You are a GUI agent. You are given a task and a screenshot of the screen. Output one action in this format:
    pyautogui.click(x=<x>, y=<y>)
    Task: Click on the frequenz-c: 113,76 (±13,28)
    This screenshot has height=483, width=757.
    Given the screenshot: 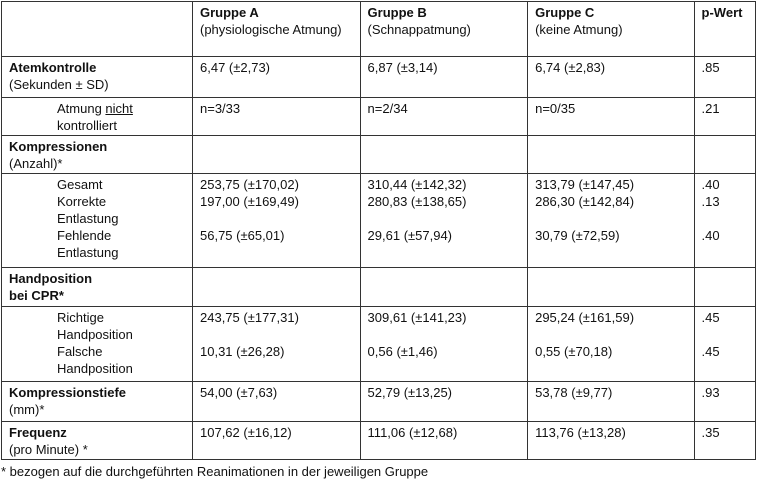 What is the action you would take?
    pyautogui.click(x=611, y=440)
    